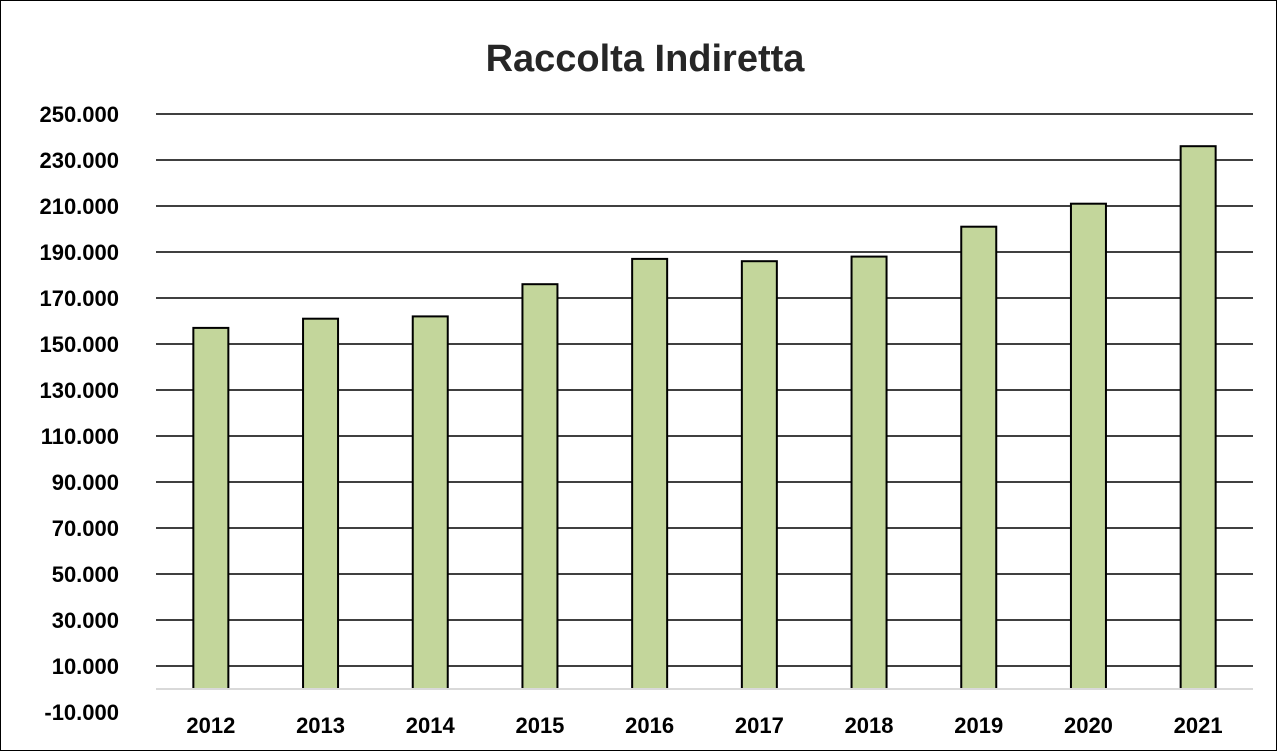 Image resolution: width=1277 pixels, height=752 pixels. I want to click on y-tick-label: 30.000, so click(85, 620).